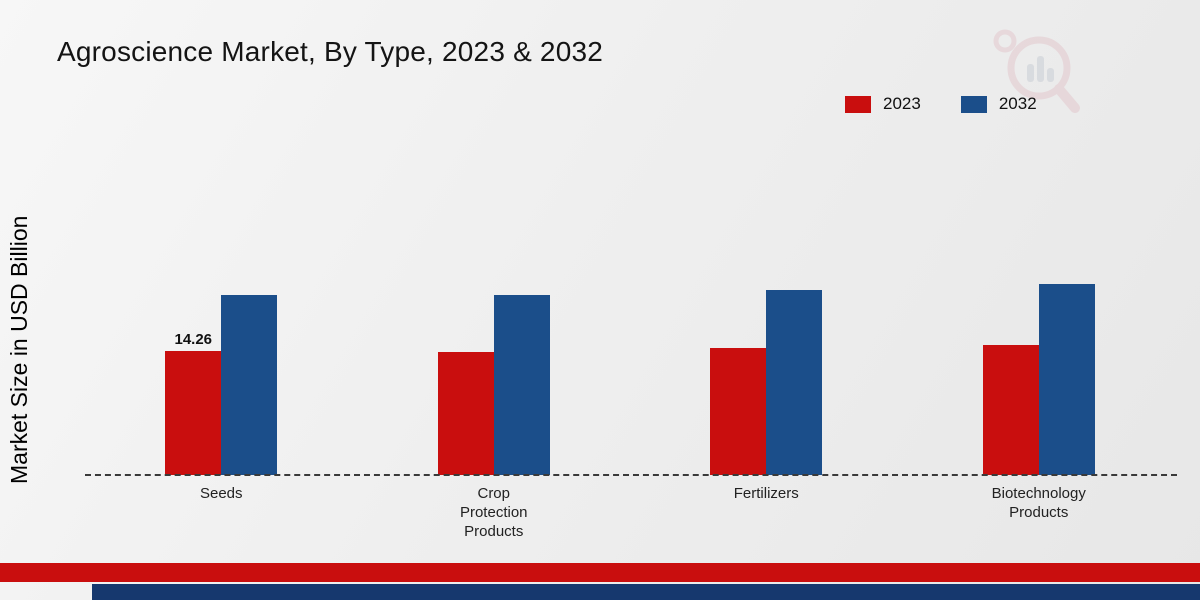 Image resolution: width=1200 pixels, height=600 pixels. What do you see at coordinates (249, 384) in the screenshot?
I see `bar-2032-seeds` at bounding box center [249, 384].